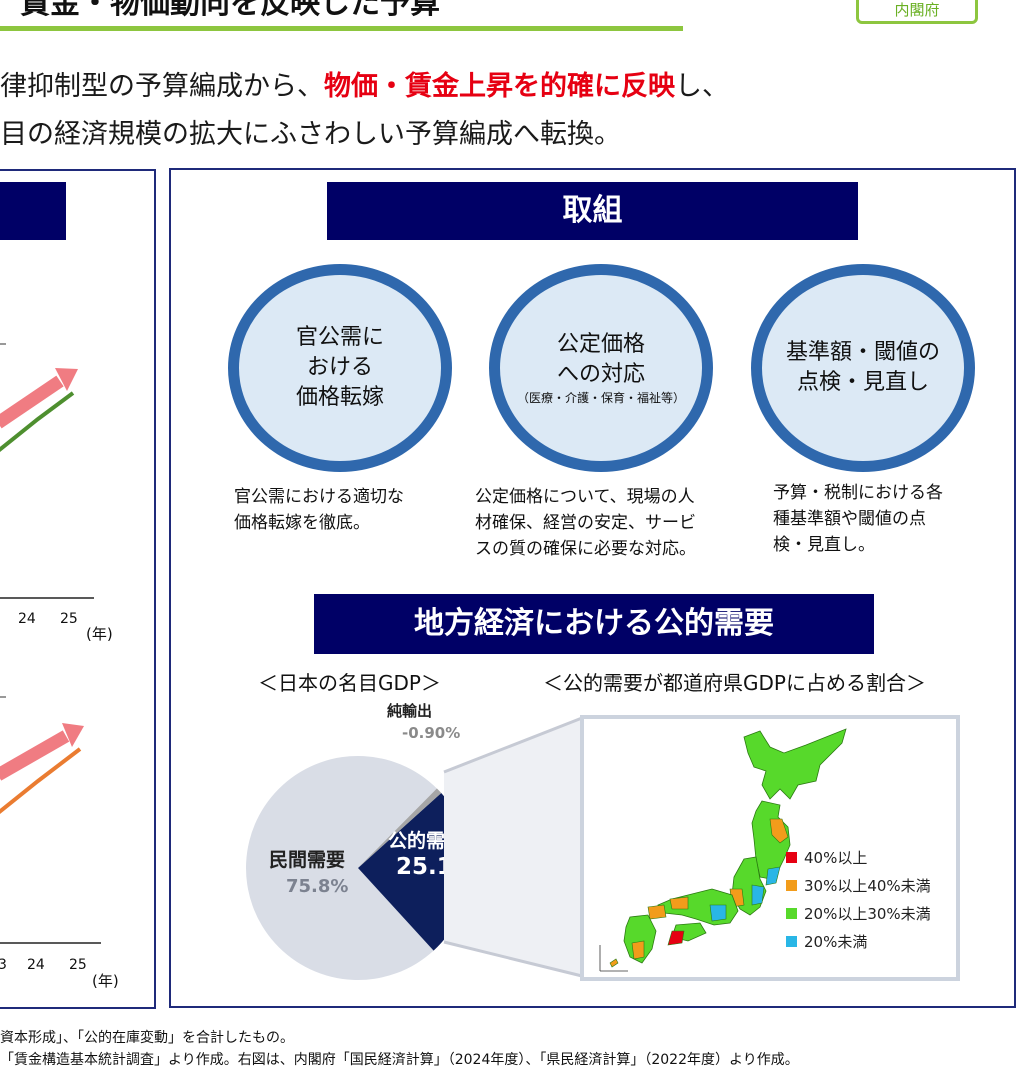 Image resolution: width=1033 pixels, height=1079 pixels. I want to click on desc-line: スの質の確保に必要な対応。, so click(585, 549).